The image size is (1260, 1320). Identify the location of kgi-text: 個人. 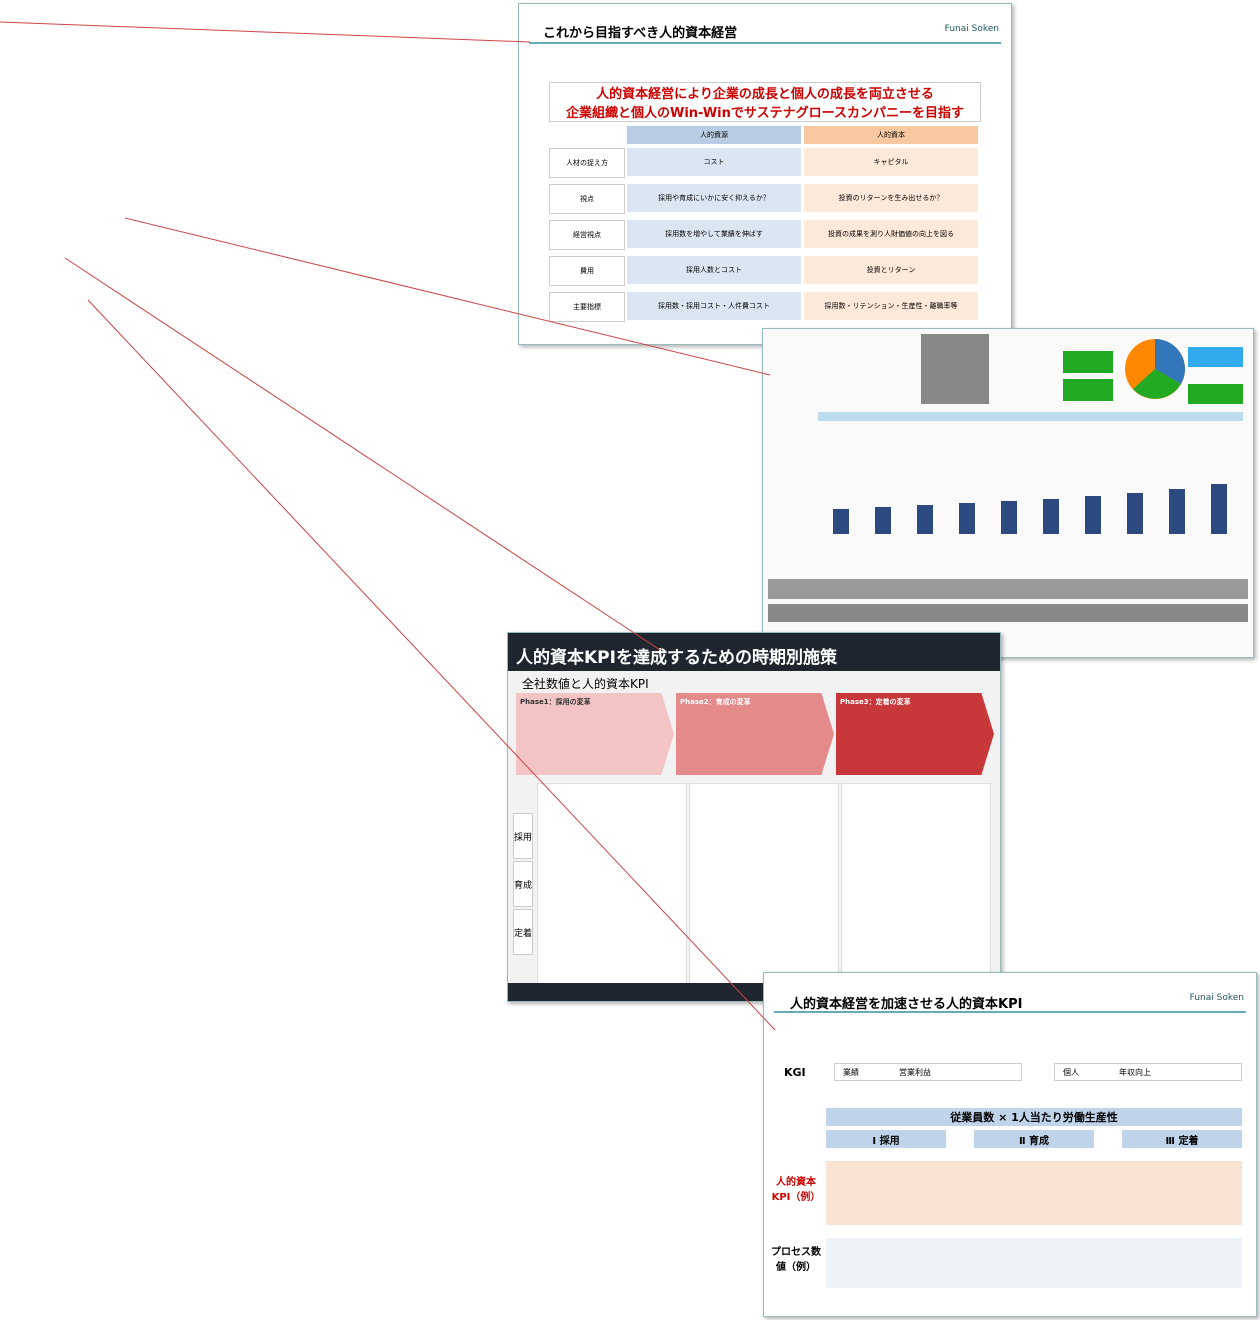
(1071, 1072).